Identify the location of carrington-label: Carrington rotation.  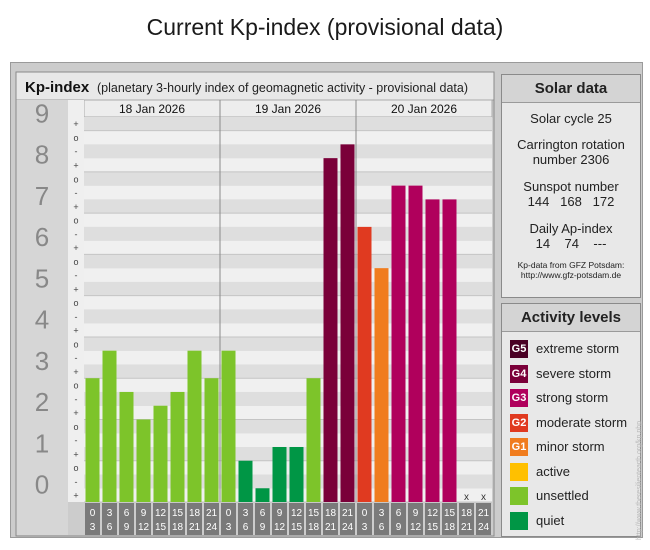
(571, 144).